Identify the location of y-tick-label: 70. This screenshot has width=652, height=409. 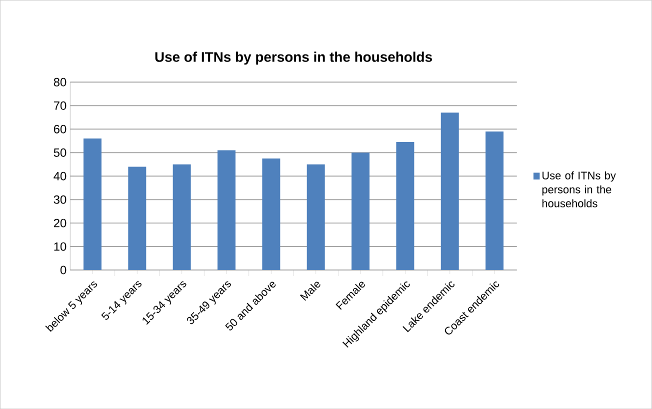
(60, 105).